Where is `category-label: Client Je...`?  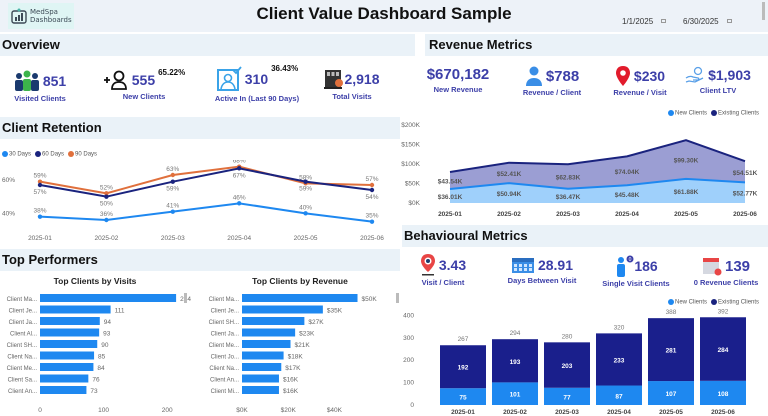
category-label: Client Je... is located at coordinates (23, 312).